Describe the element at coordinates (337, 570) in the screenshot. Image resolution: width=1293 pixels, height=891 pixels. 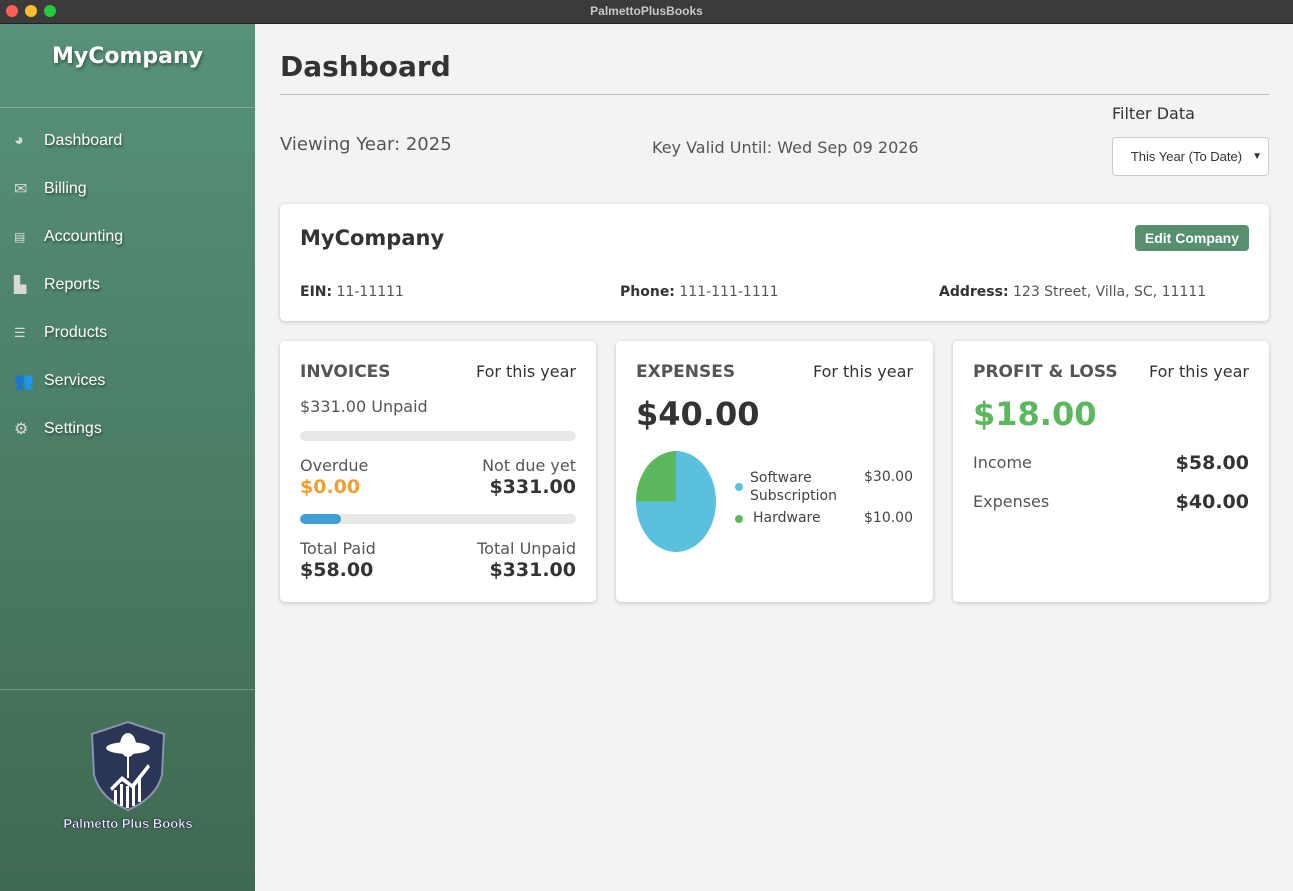
I see `total-paid-value: $58.00` at that location.